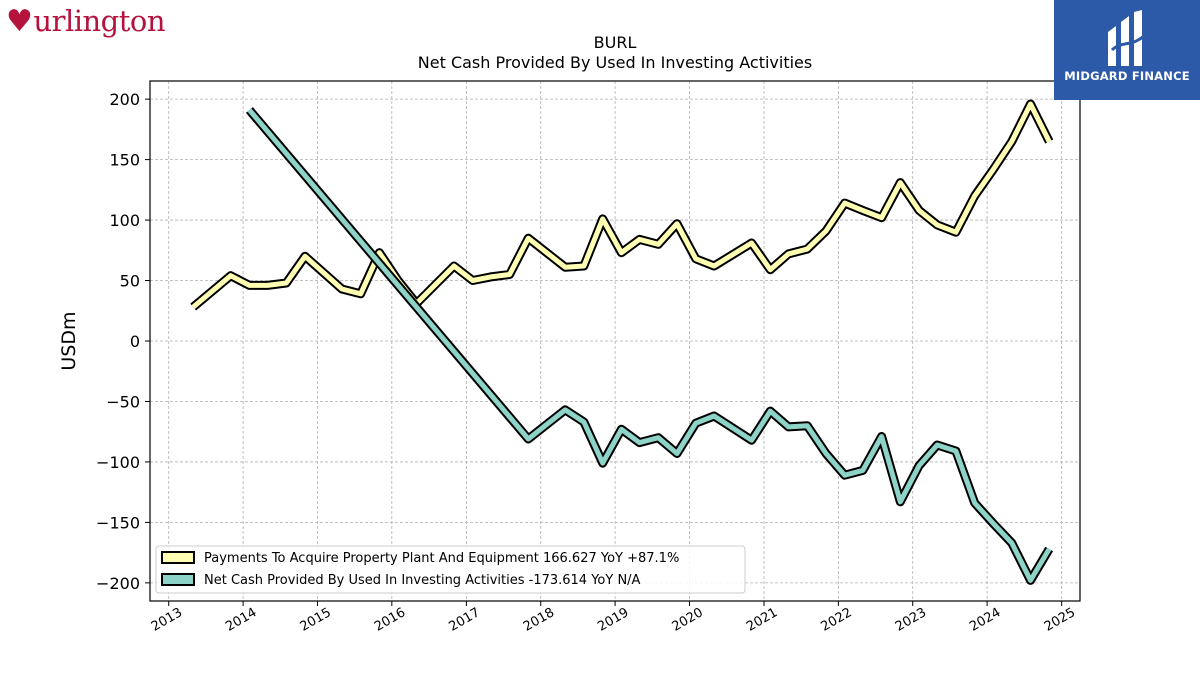 Image resolution: width=1200 pixels, height=675 pixels. What do you see at coordinates (762, 620) in the screenshot?
I see `x-tick-label: 2021` at bounding box center [762, 620].